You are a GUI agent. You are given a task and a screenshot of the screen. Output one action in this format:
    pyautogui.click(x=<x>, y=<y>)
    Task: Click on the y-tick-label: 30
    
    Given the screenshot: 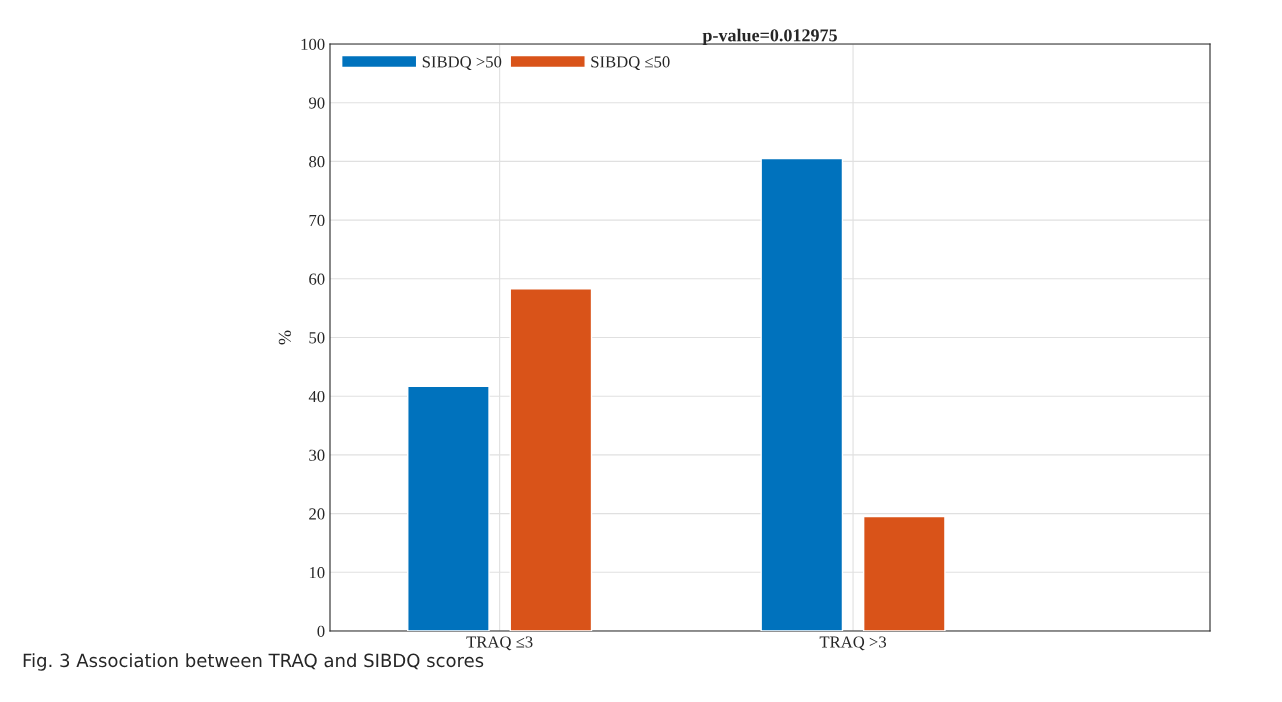 What is the action you would take?
    pyautogui.click(x=317, y=455)
    